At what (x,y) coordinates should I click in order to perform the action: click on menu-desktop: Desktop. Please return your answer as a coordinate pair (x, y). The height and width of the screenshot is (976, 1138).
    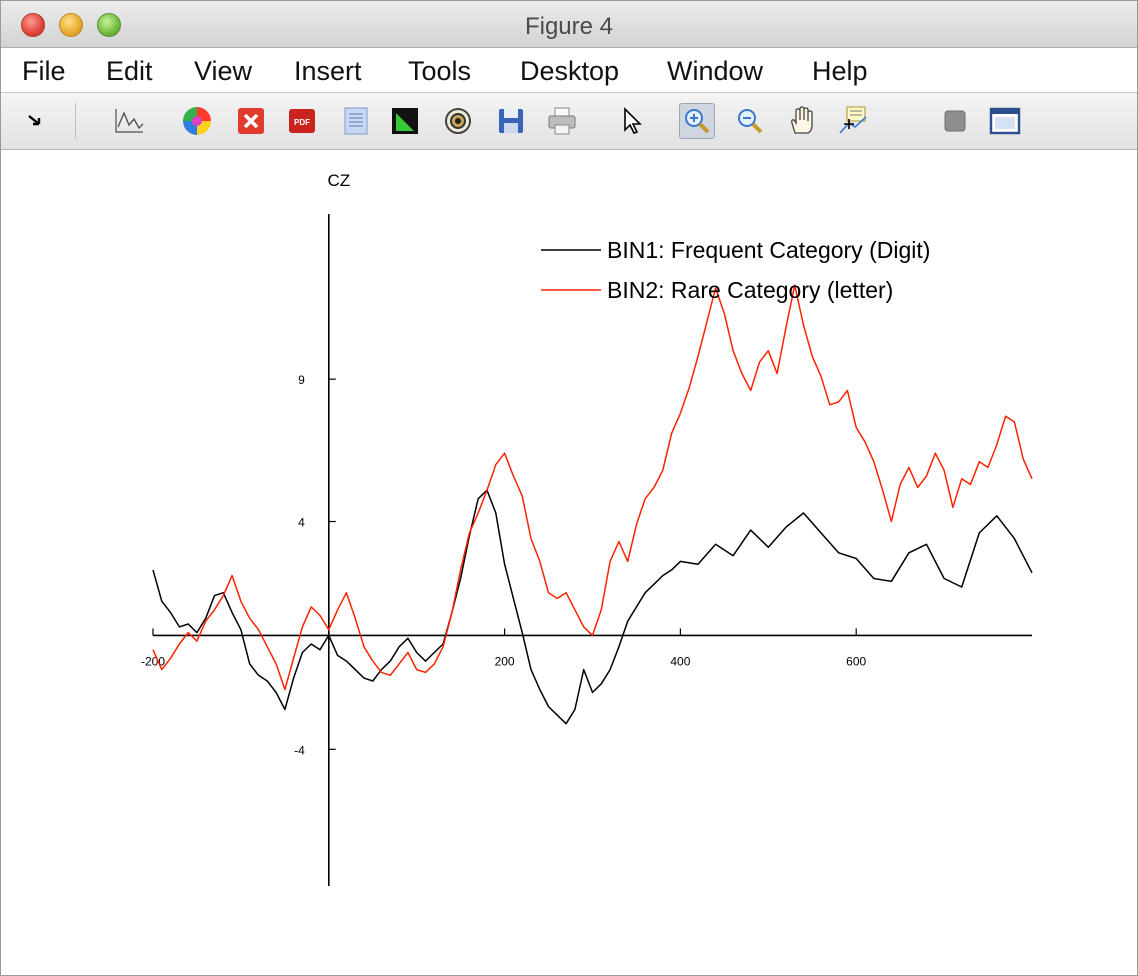
    Looking at the image, I should click on (570, 71).